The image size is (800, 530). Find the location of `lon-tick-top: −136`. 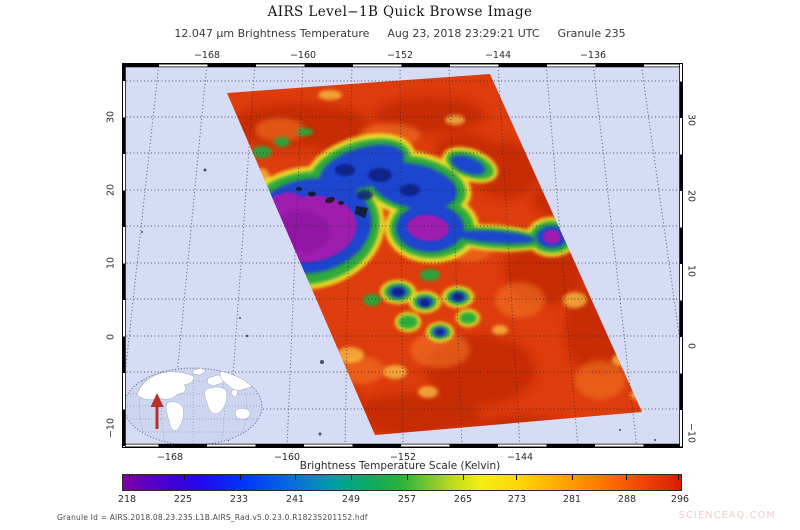

lon-tick-top: −136 is located at coordinates (593, 55).